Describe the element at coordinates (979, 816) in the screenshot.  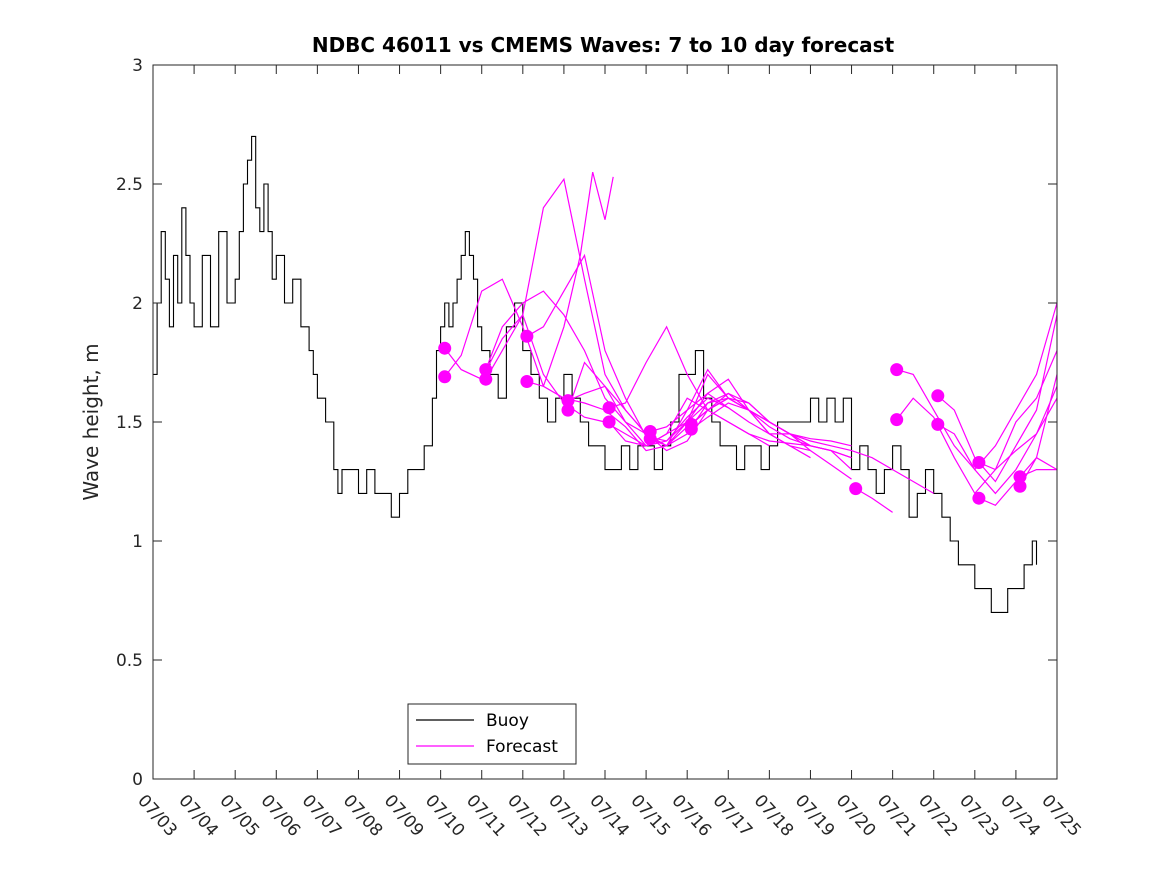
I see `x-tick-label: 07/23` at that location.